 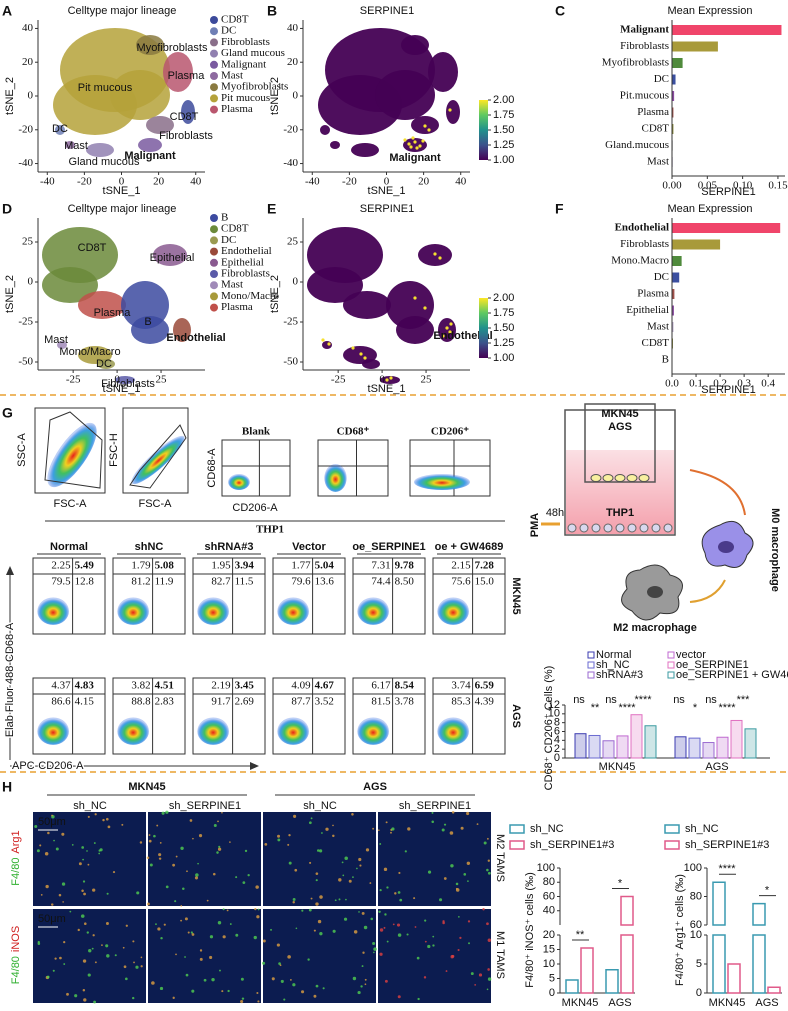 I want to click on y-tick-label: 4, so click(x=557, y=740).